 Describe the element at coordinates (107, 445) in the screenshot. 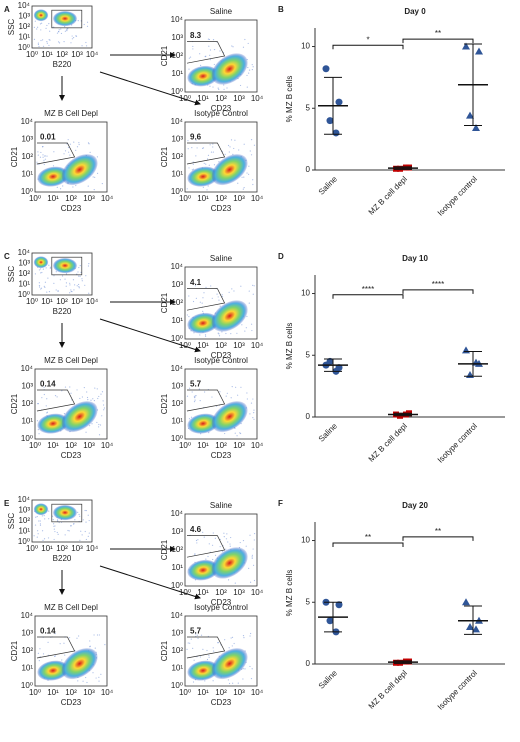

I see `x-tick-label: 10⁴` at that location.